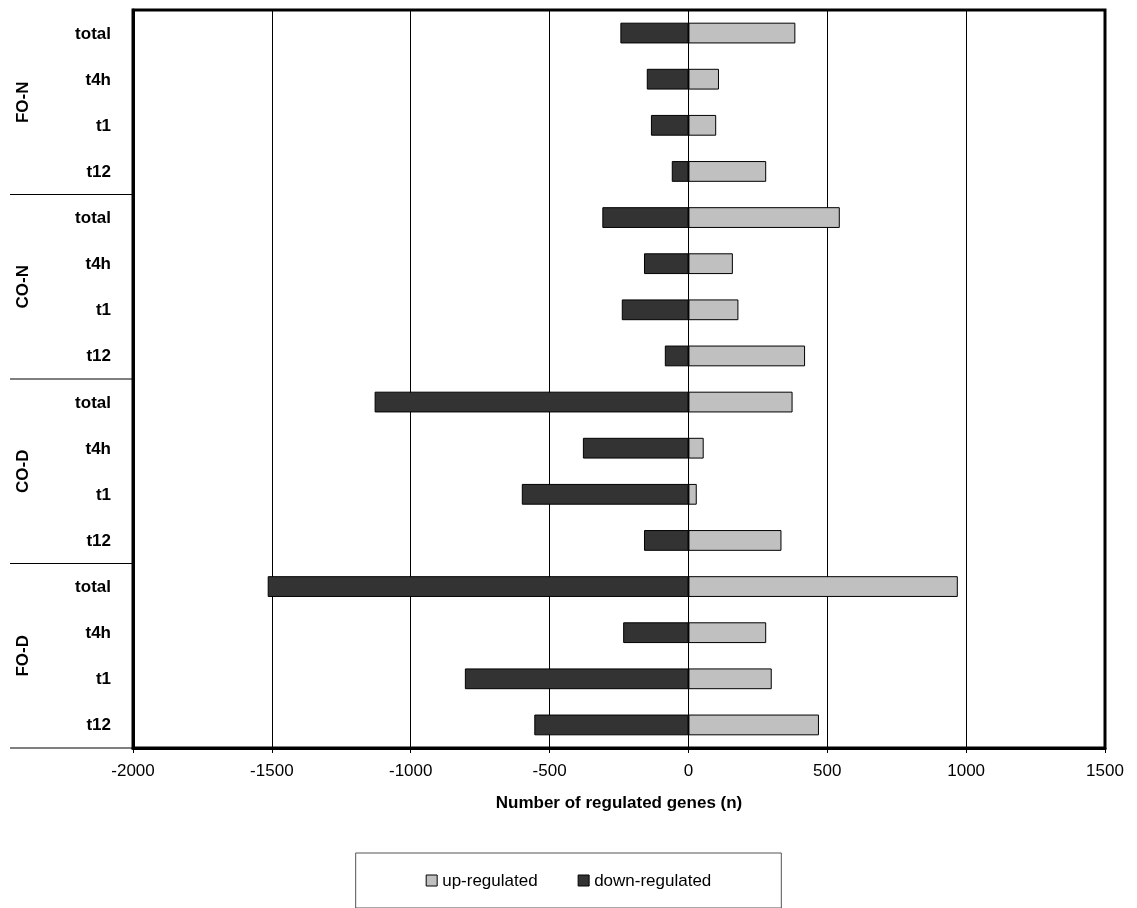 This screenshot has height=908, width=1137. Describe the element at coordinates (22, 287) in the screenshot. I see `text: CO-N` at that location.